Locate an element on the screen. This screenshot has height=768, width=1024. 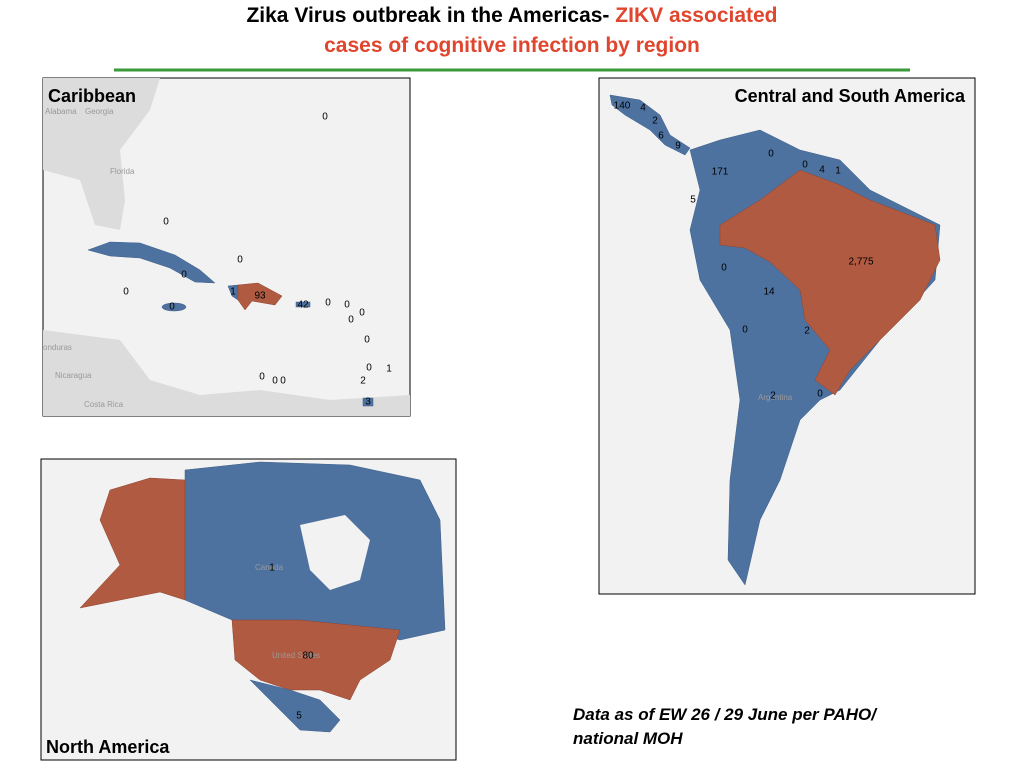
case-count: 3 is located at coordinates (368, 402).